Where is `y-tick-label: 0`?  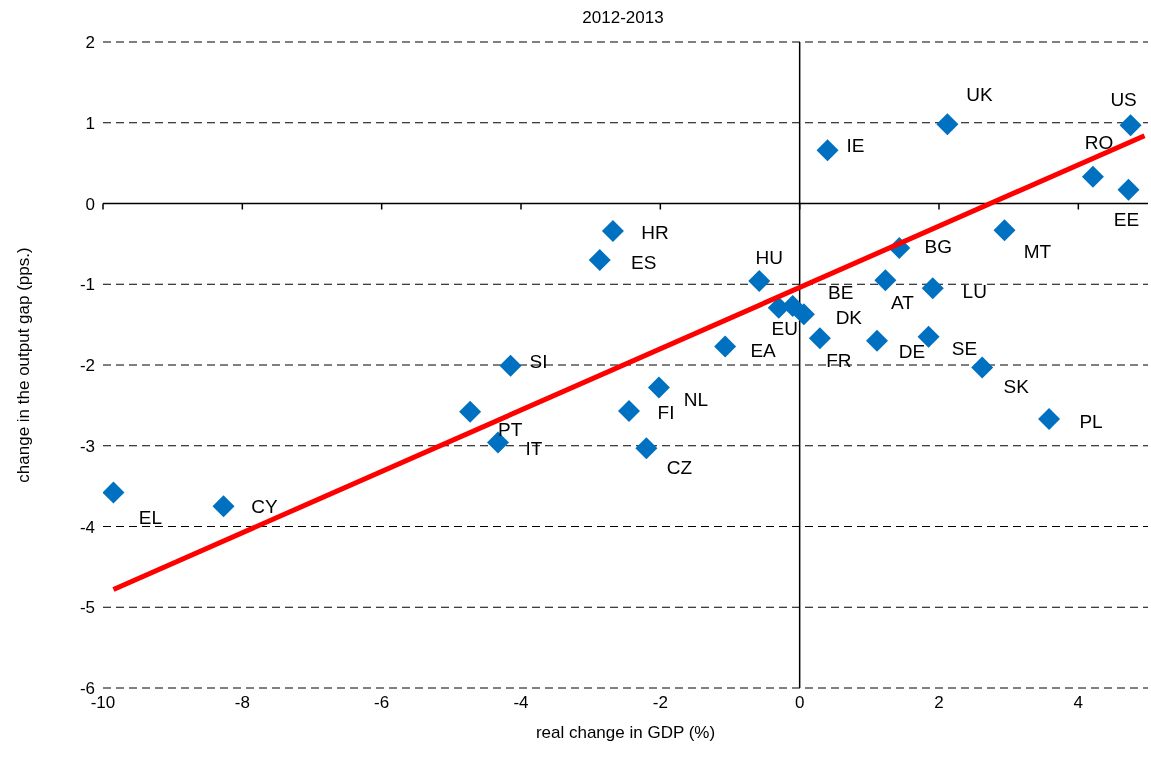 y-tick-label: 0 is located at coordinates (90, 204).